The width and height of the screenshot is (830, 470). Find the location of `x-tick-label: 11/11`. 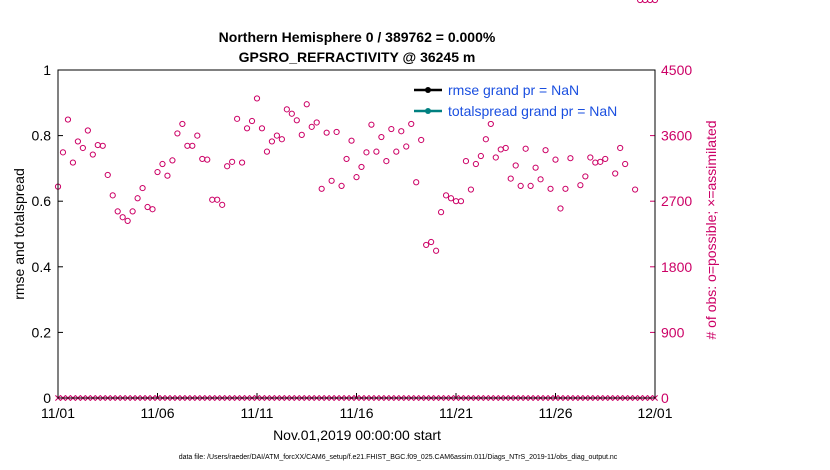

x-tick-label: 11/11 is located at coordinates (257, 413).